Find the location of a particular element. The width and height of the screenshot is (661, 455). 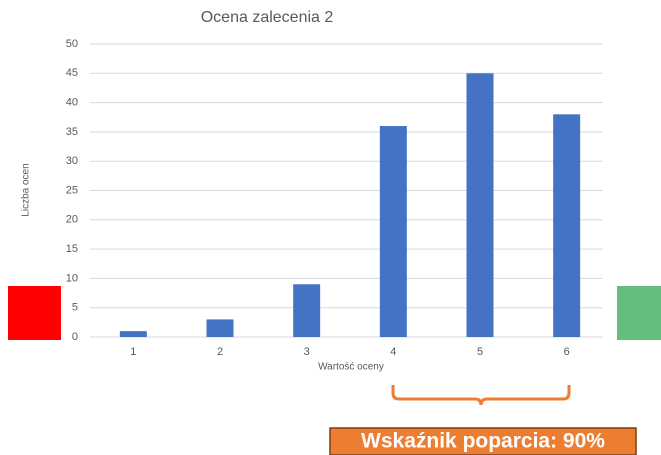

green-square is located at coordinates (639, 313).